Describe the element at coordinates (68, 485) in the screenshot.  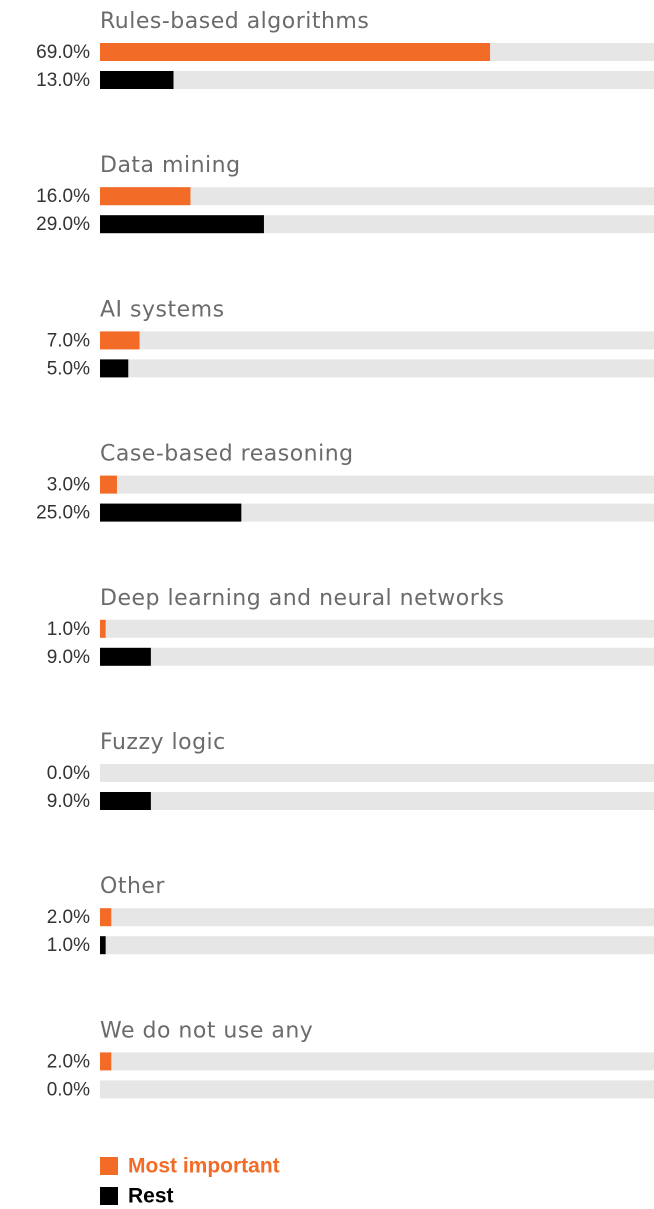
I see `value-label: 3.0%` at that location.